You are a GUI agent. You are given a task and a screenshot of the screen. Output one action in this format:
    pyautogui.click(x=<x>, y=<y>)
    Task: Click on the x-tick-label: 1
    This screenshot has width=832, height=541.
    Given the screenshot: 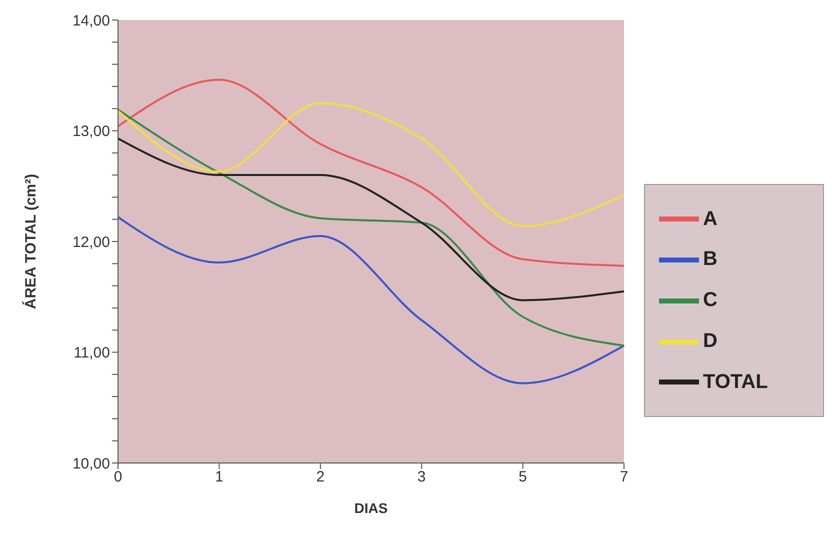 What is the action you would take?
    pyautogui.click(x=219, y=477)
    